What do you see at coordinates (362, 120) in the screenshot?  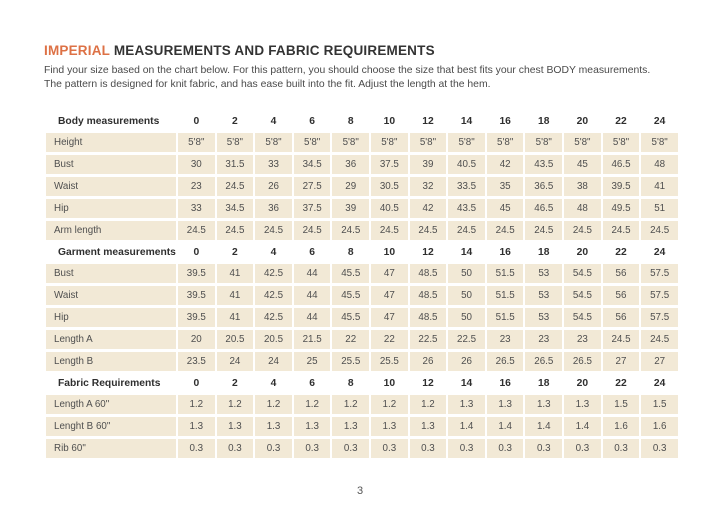 I see `section-header-row: Body measurements 0 2 4 6 8 10 12 14 16 18 20 22 24` at bounding box center [362, 120].